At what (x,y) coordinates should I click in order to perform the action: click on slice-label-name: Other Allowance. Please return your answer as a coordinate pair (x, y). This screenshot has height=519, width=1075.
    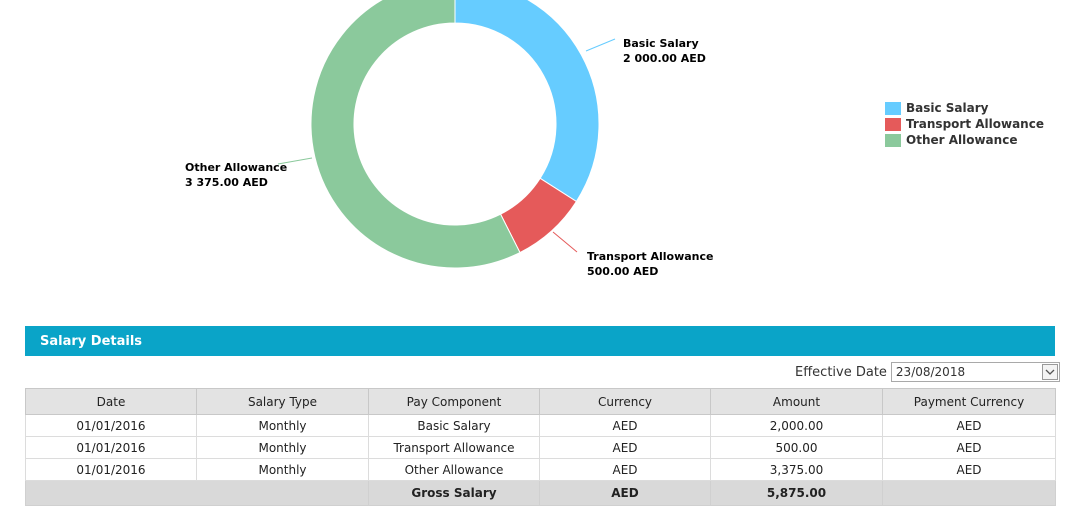
    Looking at the image, I should click on (236, 167).